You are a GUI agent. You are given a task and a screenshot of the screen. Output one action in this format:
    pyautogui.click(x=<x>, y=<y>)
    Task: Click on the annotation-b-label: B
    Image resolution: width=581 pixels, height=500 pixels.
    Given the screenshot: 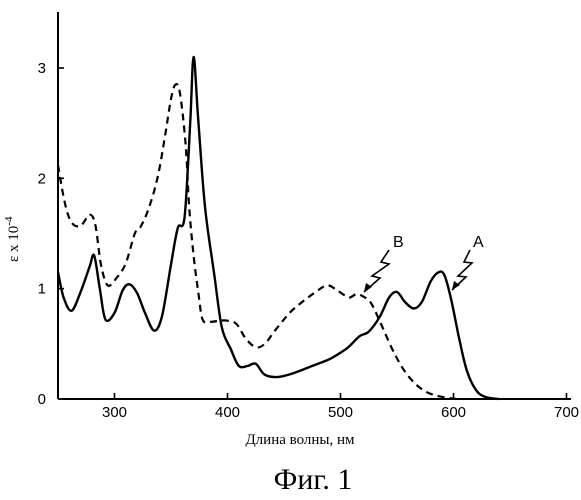 What is the action you would take?
    pyautogui.click(x=398, y=242)
    